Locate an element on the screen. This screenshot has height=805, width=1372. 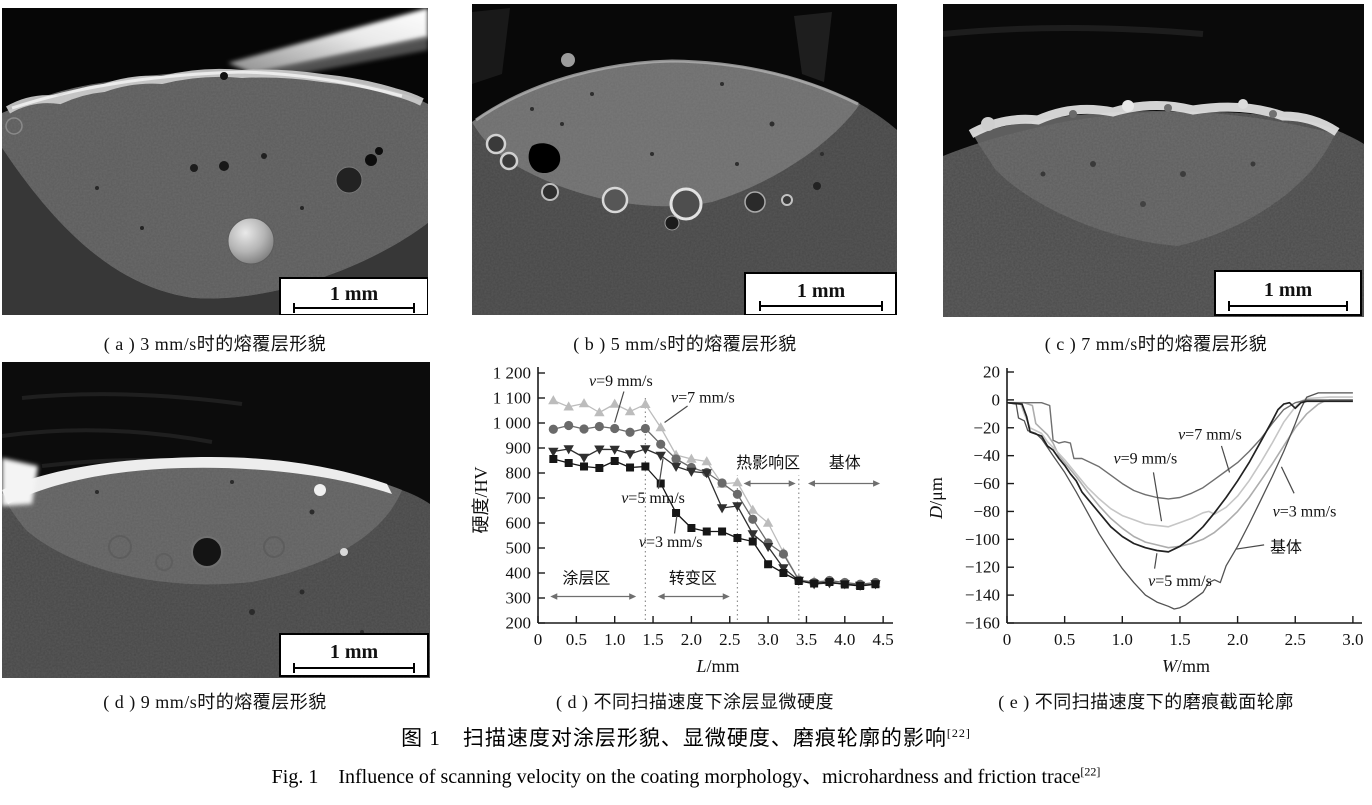
background-streak is located at coordinates (328, 41).